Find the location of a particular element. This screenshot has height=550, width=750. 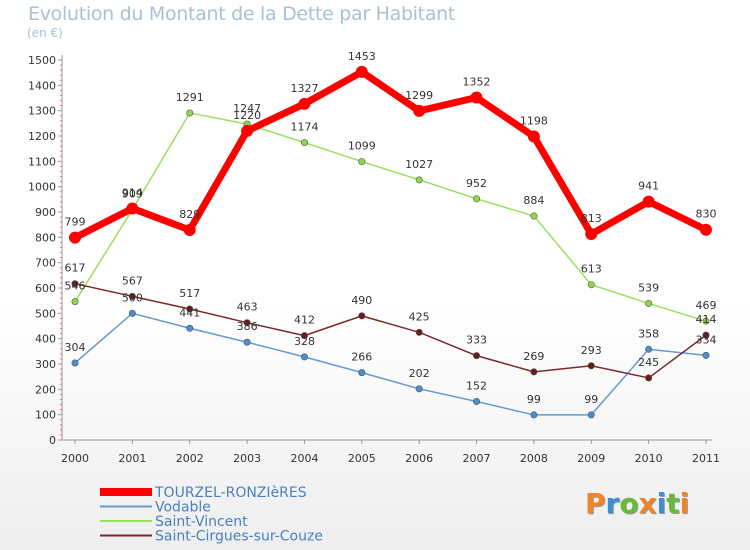

legend-label: Saint-Vincent is located at coordinates (201, 522).